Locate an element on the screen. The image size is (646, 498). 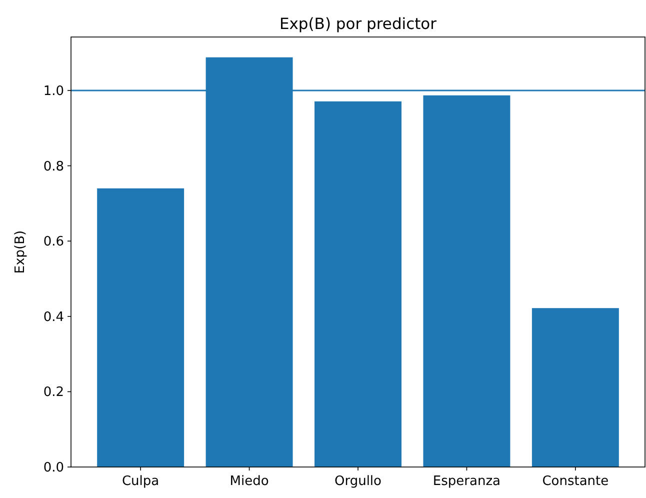
y-tick-label: 1.0 is located at coordinates (53, 92).